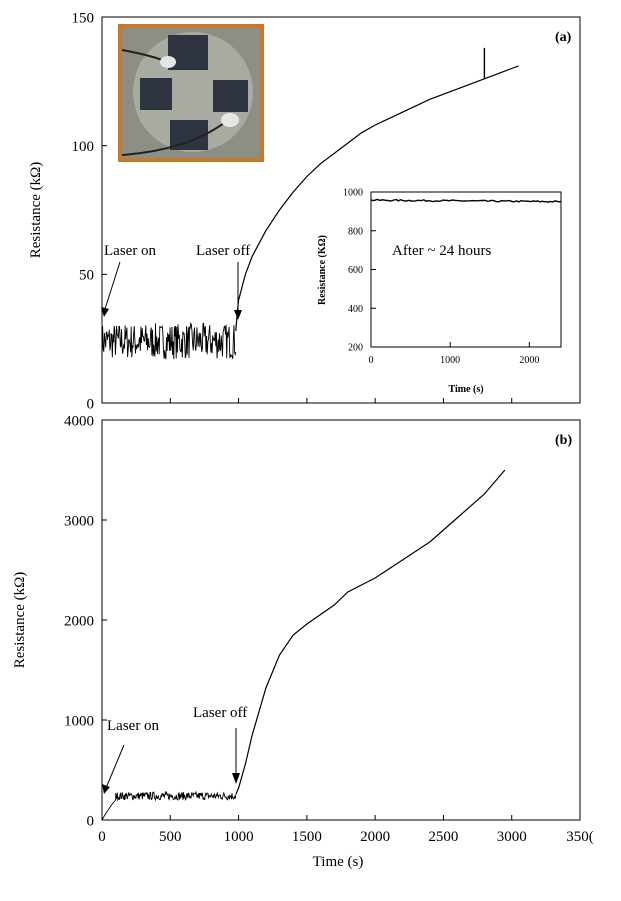  Describe the element at coordinates (105, 312) in the screenshot. I see `panel-a-arrowhead-laser-on` at that location.